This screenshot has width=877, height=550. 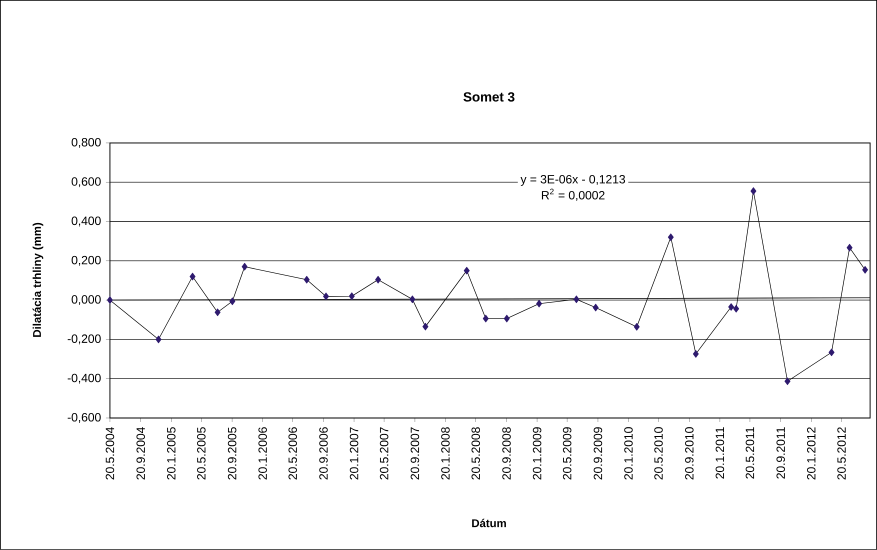 I want to click on x-tick-label: 20.5.2007, so click(x=384, y=453).